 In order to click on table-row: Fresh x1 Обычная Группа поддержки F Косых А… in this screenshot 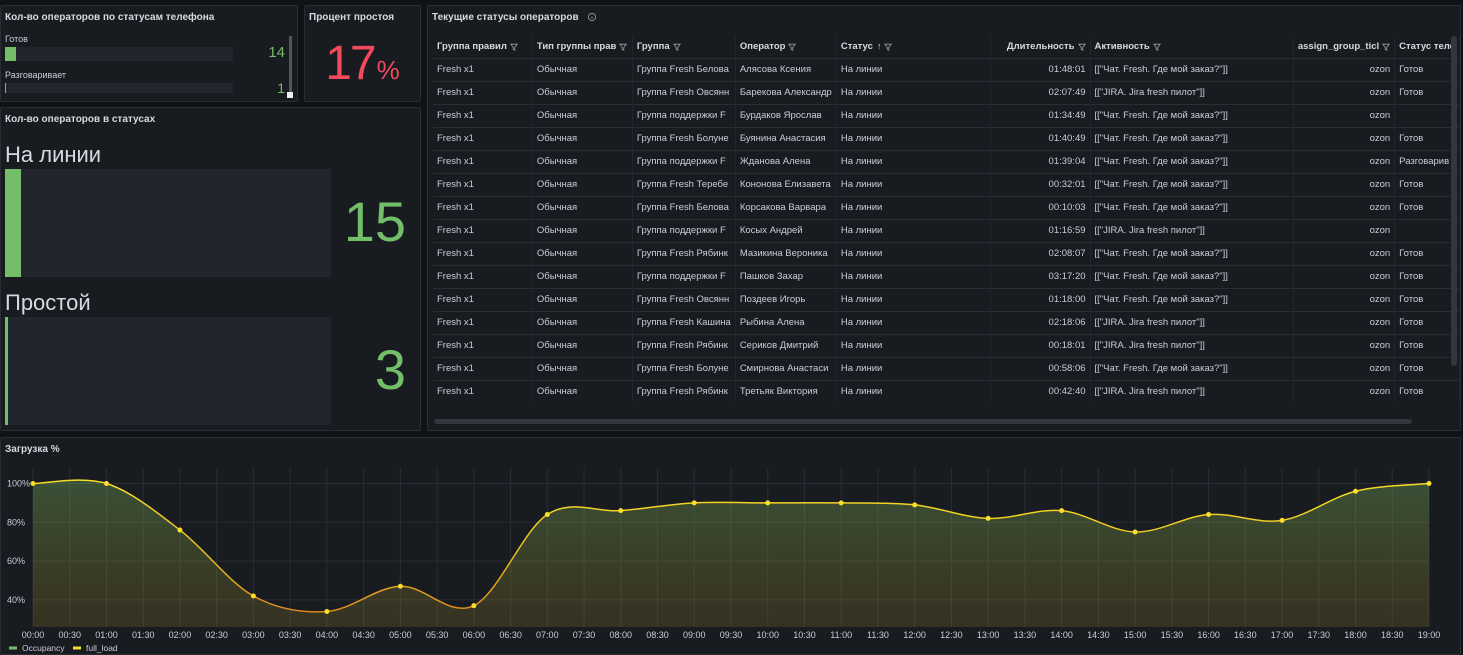, I will do `click(946, 230)`.